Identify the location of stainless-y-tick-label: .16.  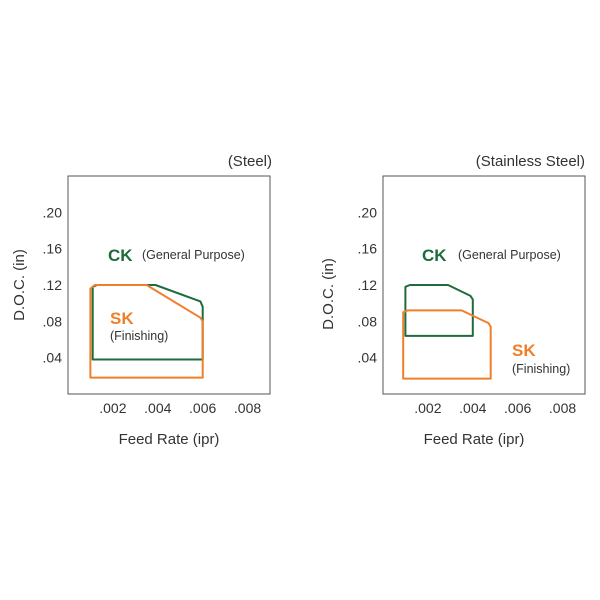
(368, 249).